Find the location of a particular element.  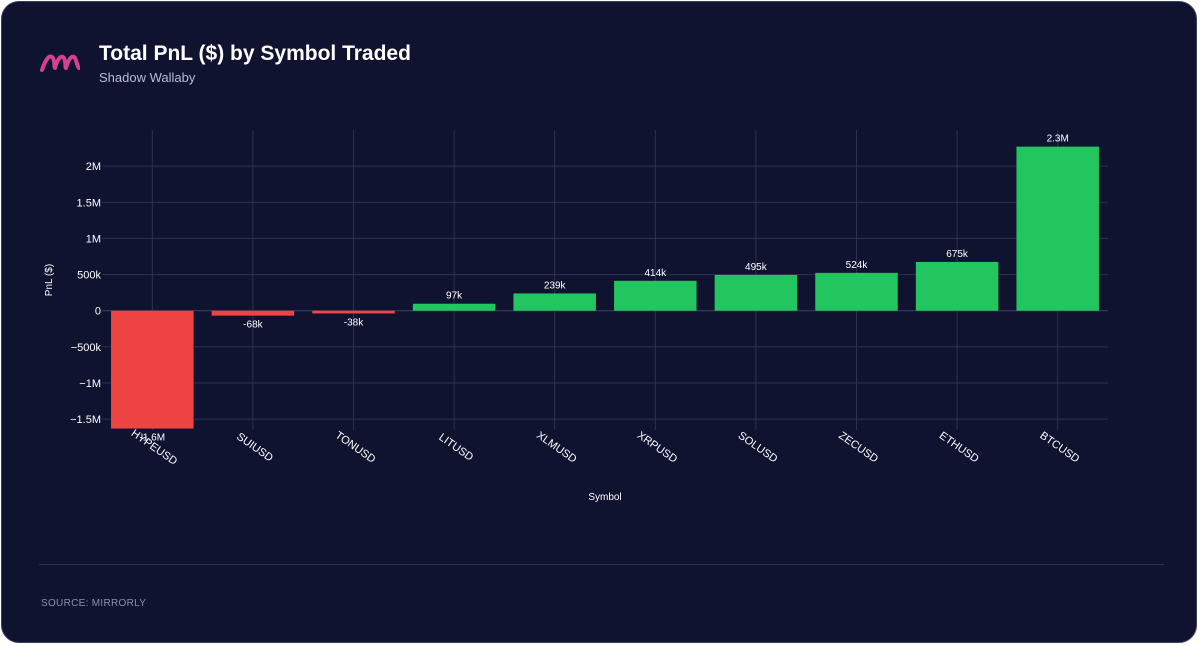

bar-btcusd is located at coordinates (1057, 228).